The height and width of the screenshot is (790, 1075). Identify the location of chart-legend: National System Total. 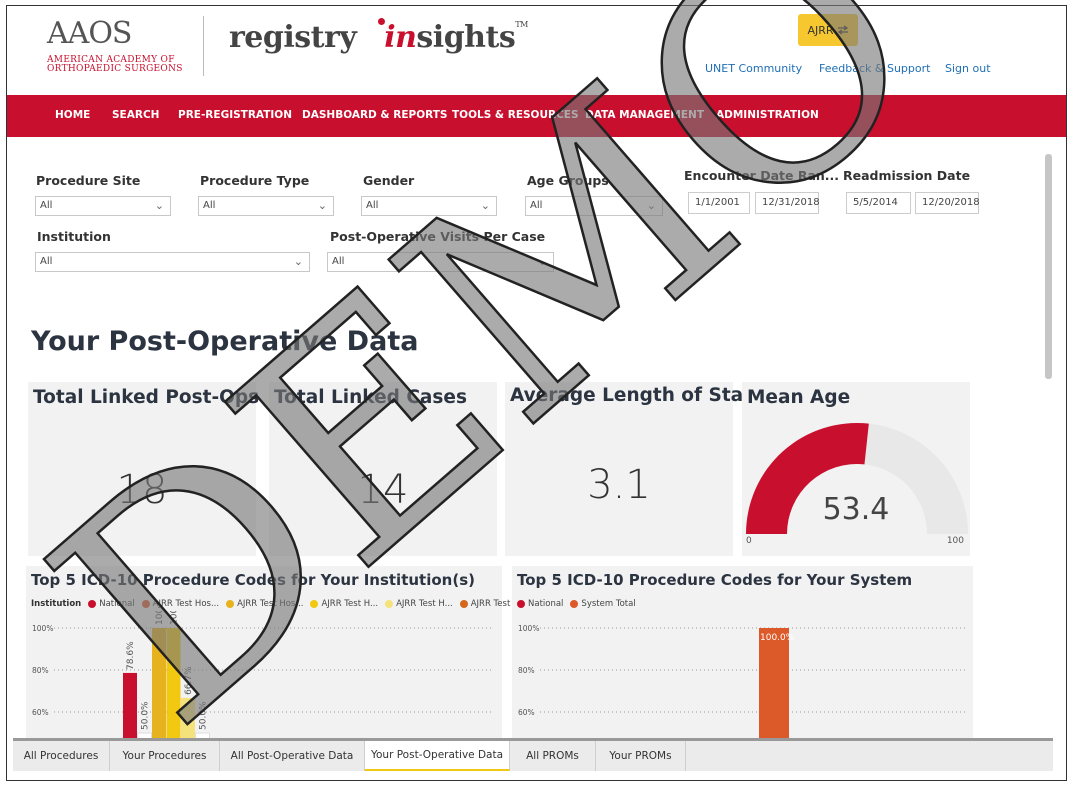
(576, 604).